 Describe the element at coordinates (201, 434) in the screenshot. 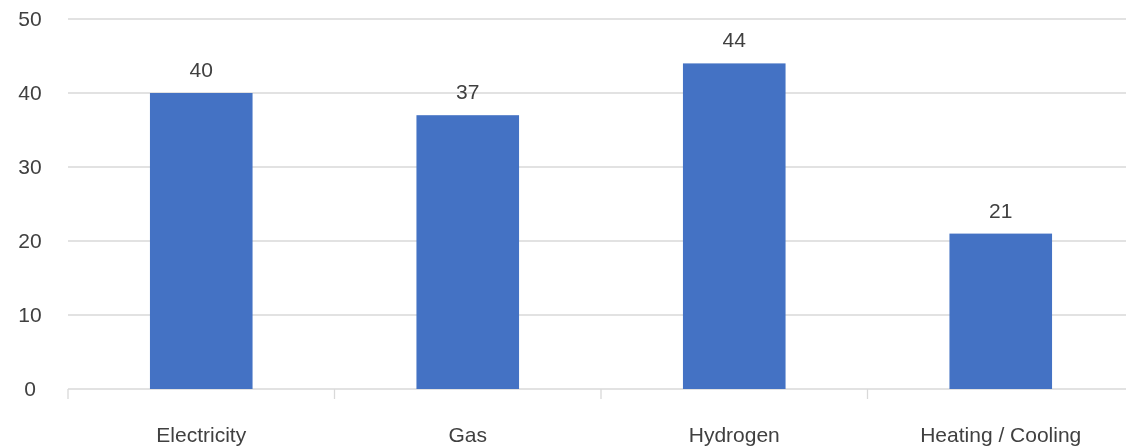

I see `x-tick-label: Electricity` at that location.